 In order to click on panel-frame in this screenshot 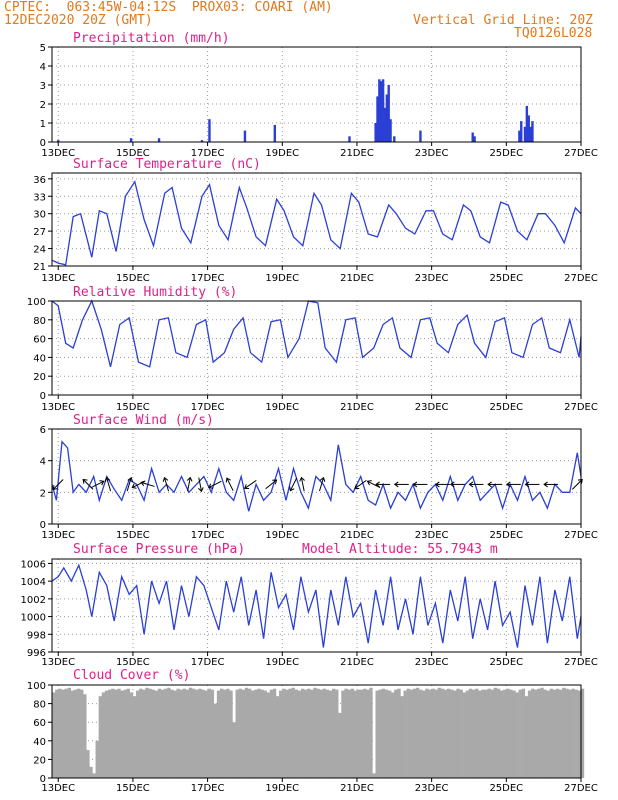, I will do `click(316, 605)`.